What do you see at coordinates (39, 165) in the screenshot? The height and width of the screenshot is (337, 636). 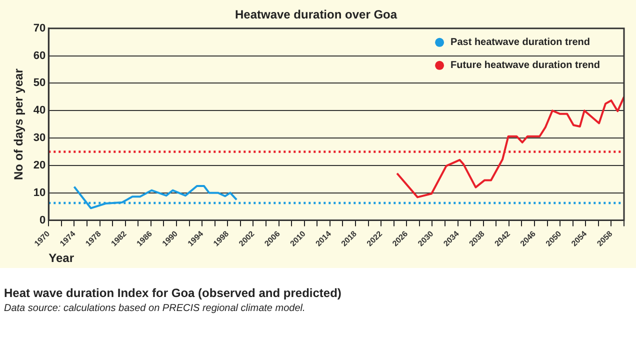 I see `y-tick-label: 20` at bounding box center [39, 165].